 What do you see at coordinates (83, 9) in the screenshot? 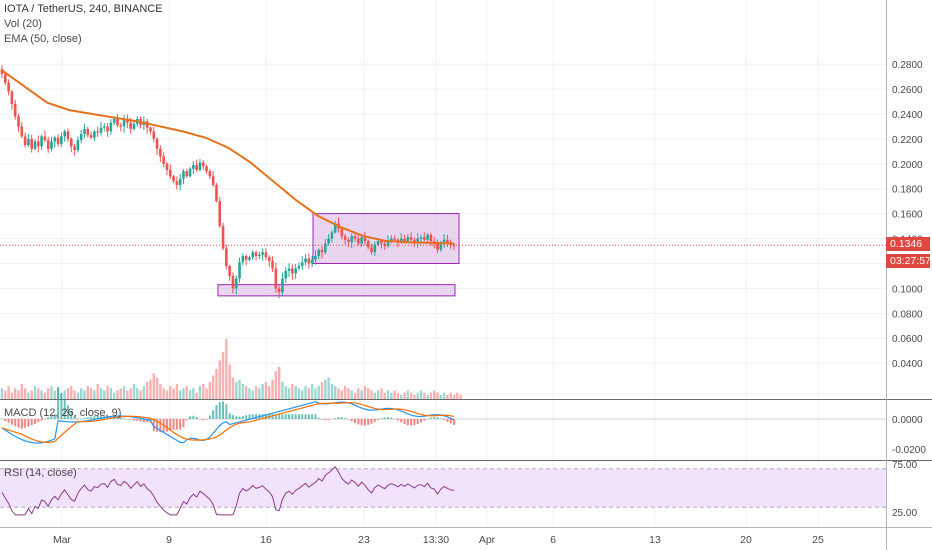
I see `symbol-legend: IOTA / TetherUS, 240, BINANCE` at bounding box center [83, 9].